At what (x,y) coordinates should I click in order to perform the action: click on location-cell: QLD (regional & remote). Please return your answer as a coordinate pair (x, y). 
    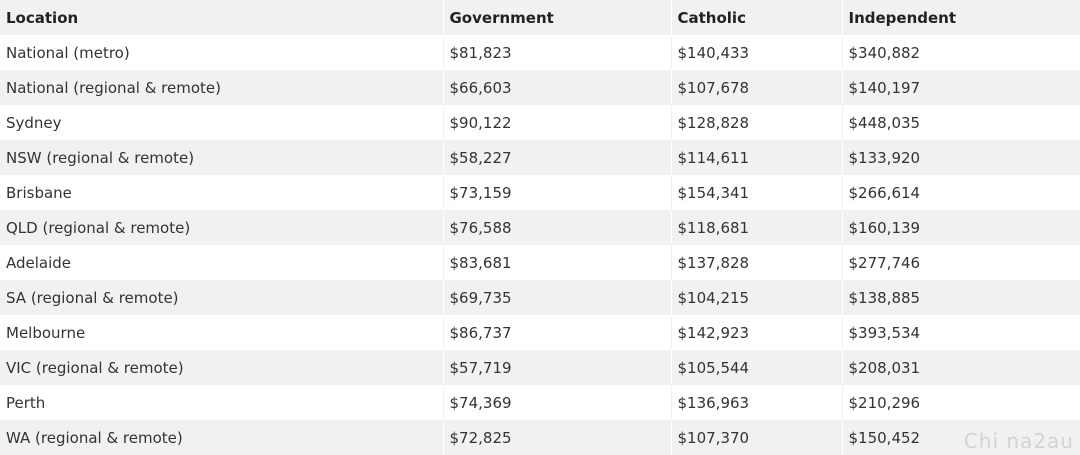
    Looking at the image, I should click on (222, 227).